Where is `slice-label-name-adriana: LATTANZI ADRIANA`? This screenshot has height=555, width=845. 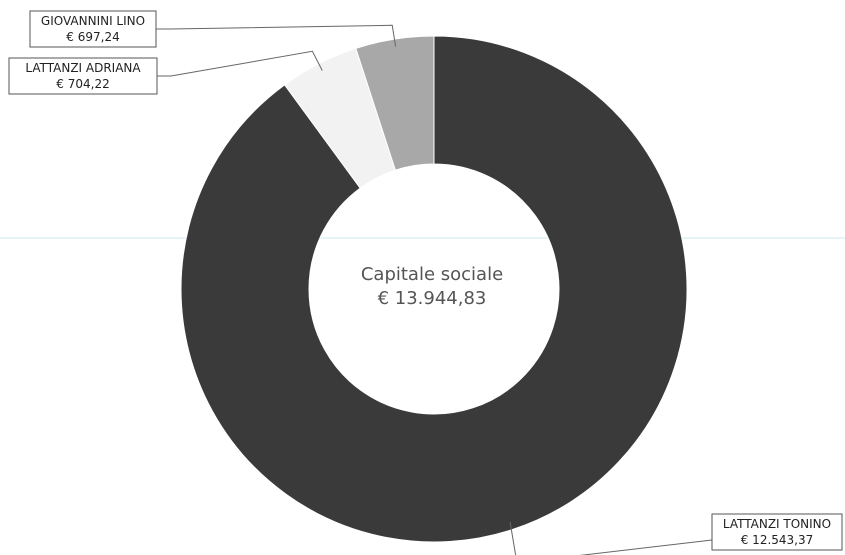 slice-label-name-adriana: LATTANZI ADRIANA is located at coordinates (83, 68).